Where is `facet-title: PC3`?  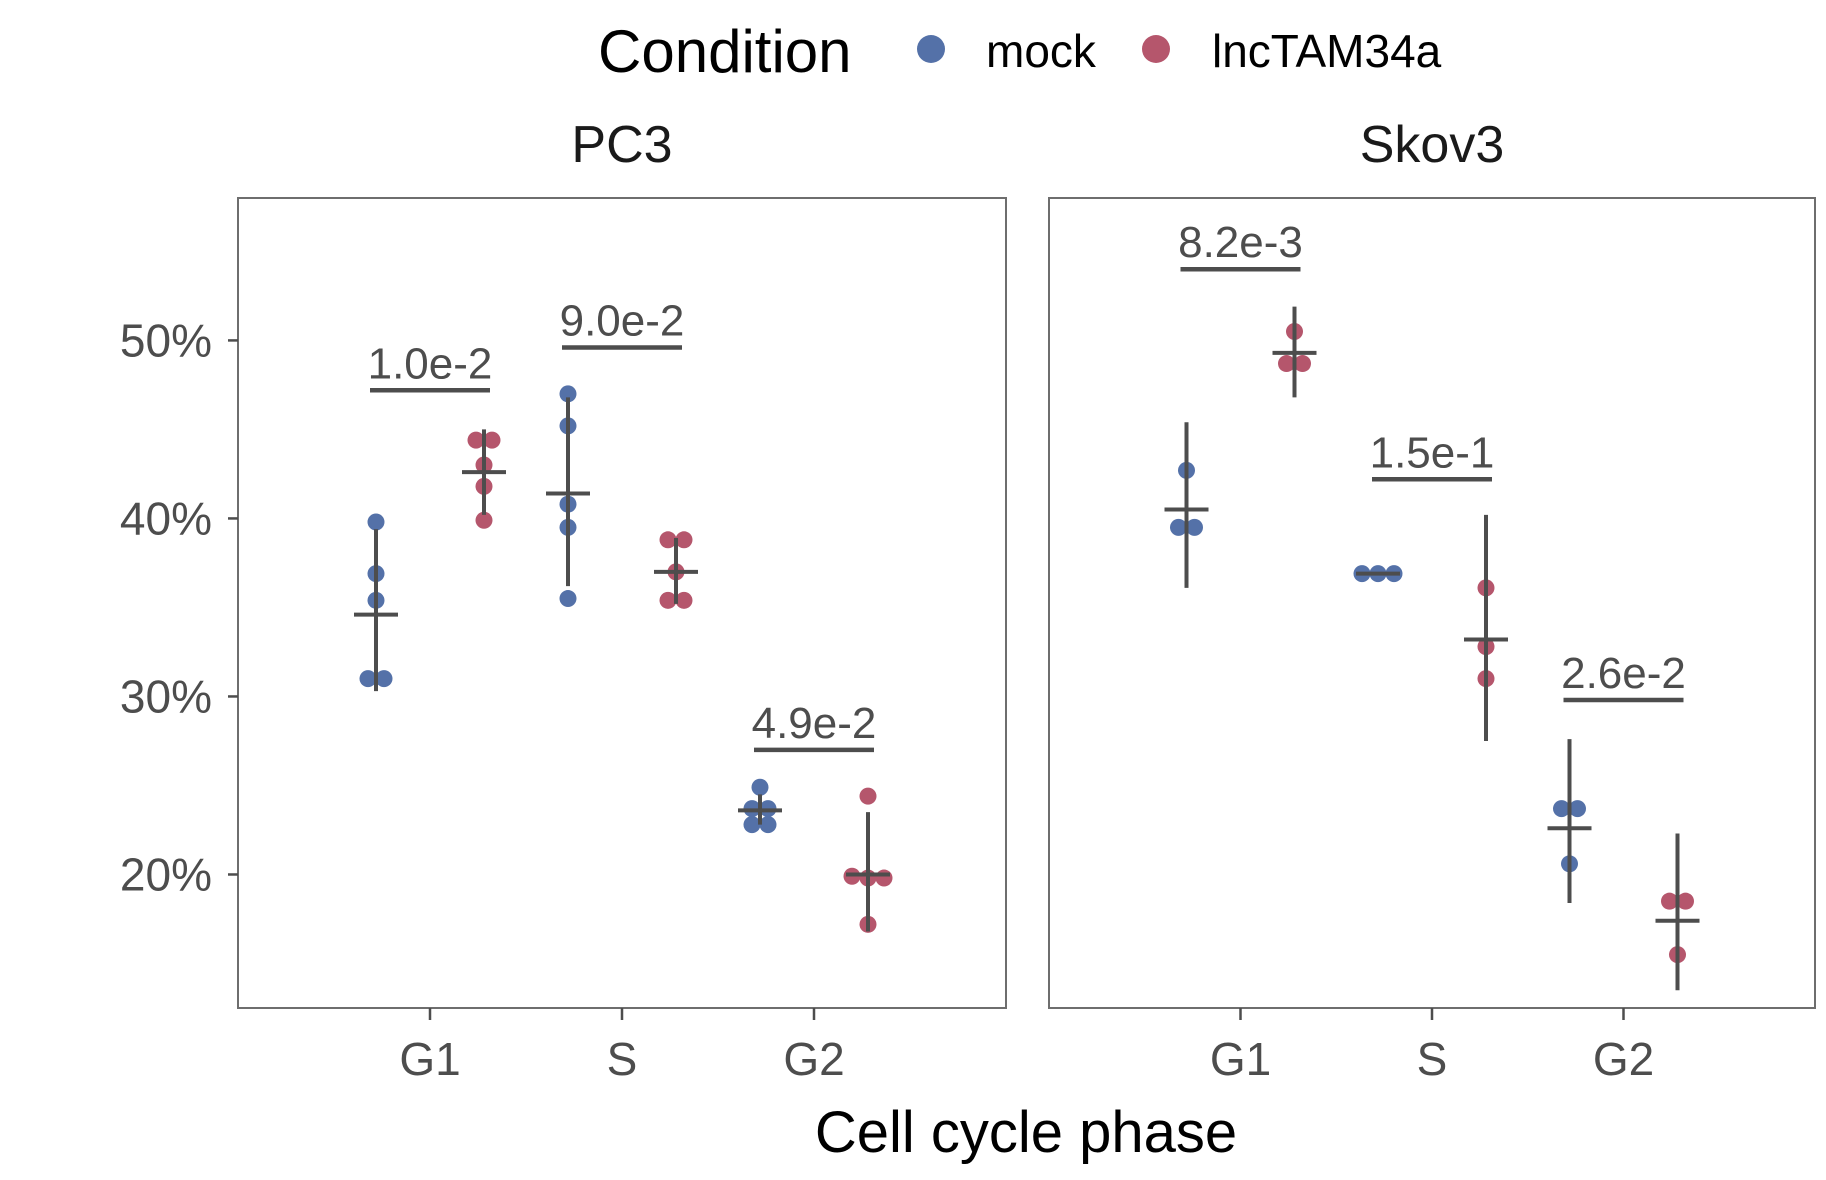
facet-title: PC3 is located at coordinates (621, 145).